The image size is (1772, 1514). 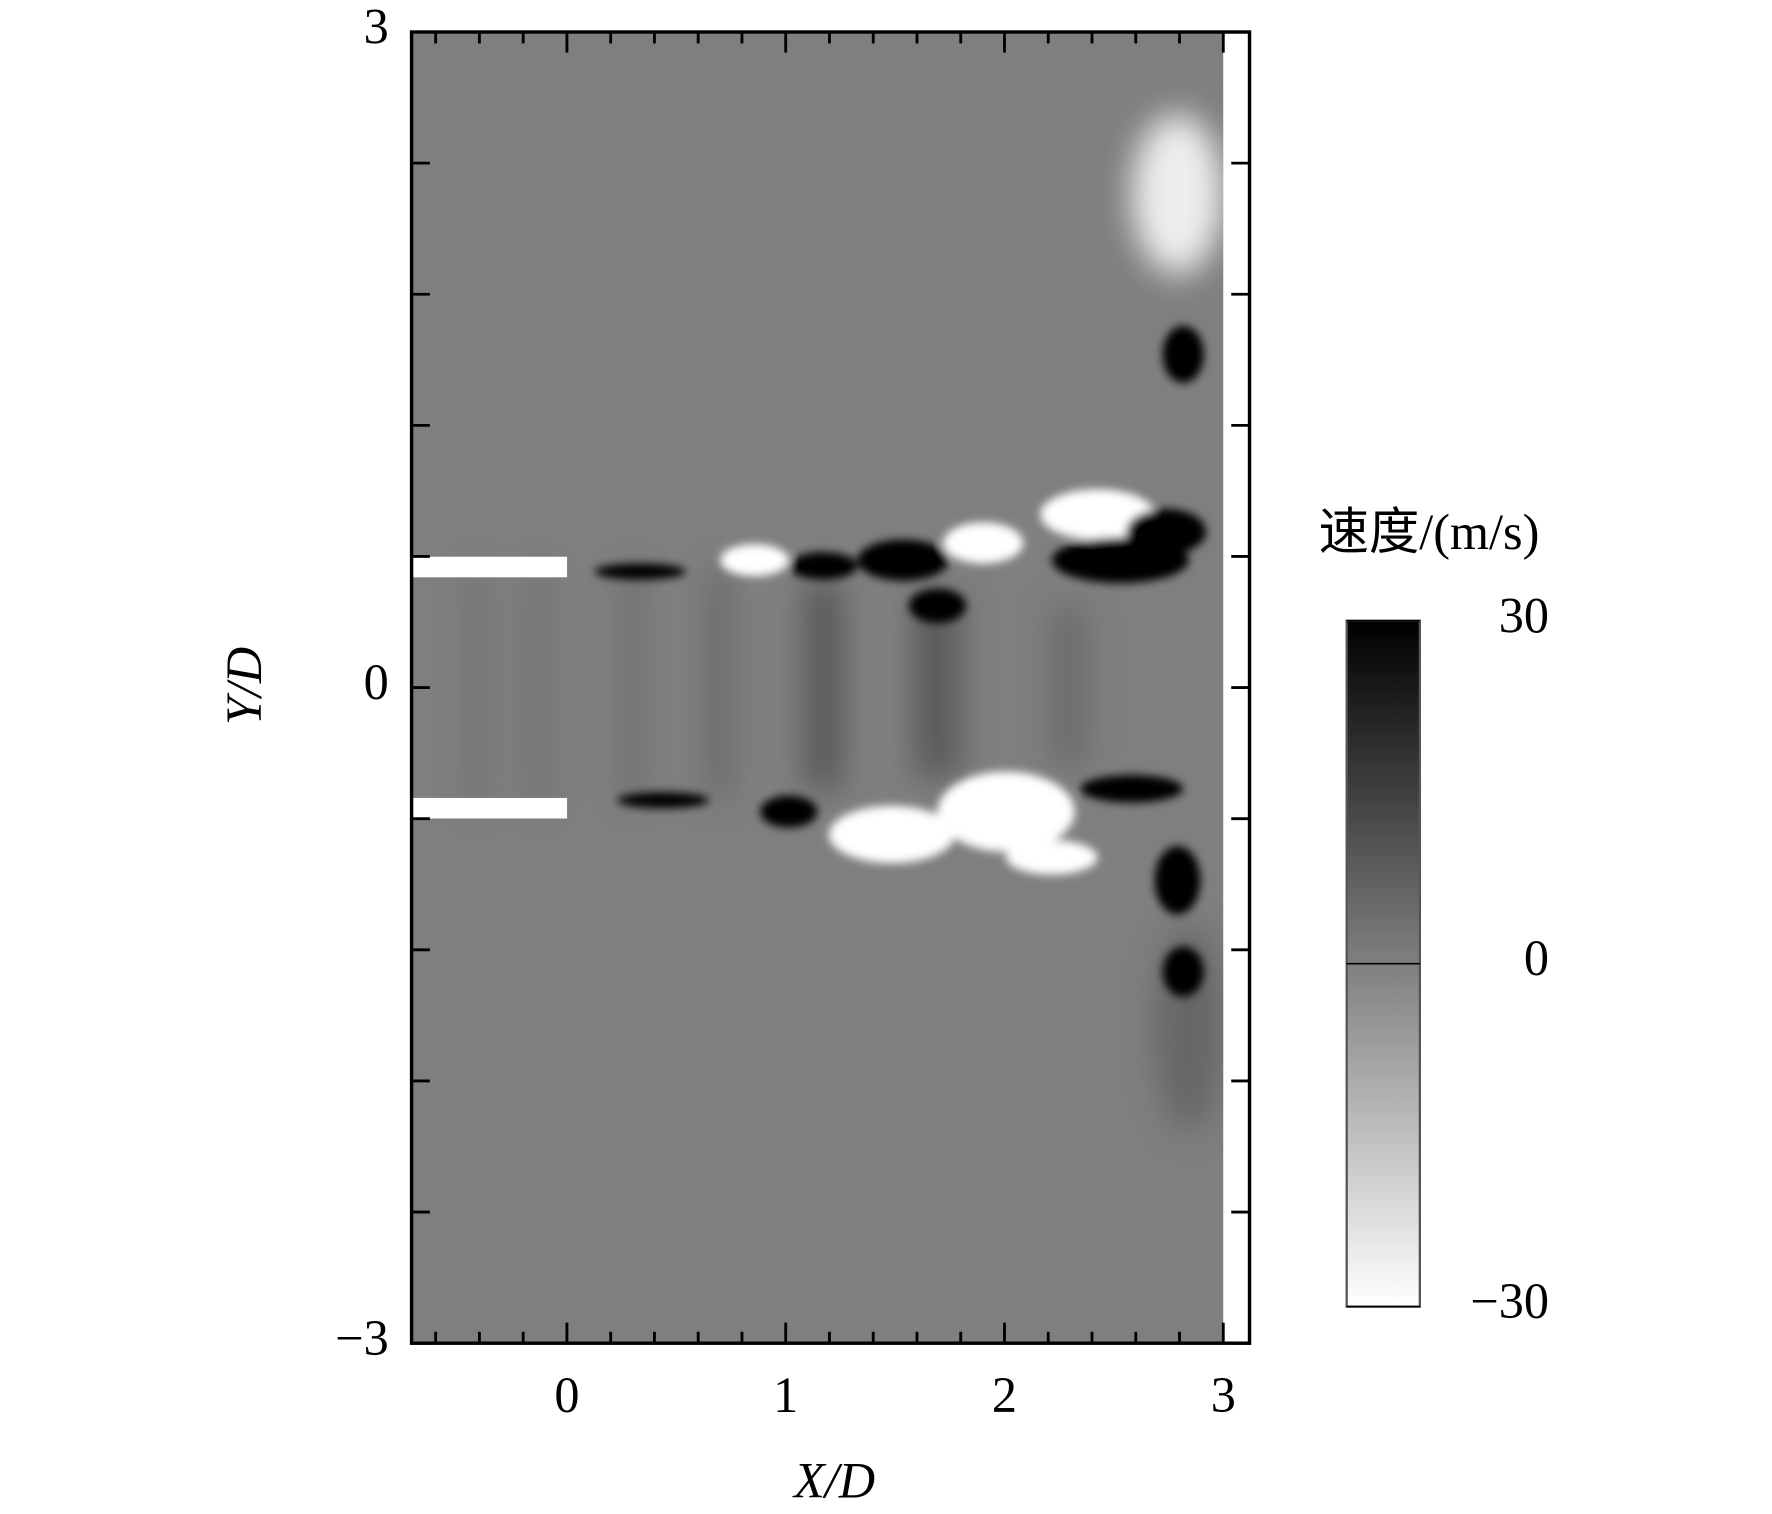 I want to click on y-tick-label: 0, so click(x=376, y=682).